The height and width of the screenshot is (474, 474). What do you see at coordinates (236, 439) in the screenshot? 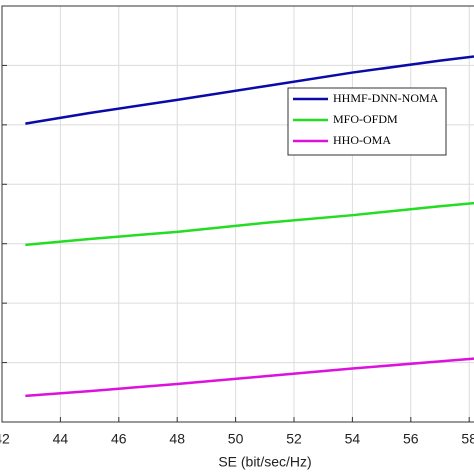
I see `x-tick-label: 50` at bounding box center [236, 439].